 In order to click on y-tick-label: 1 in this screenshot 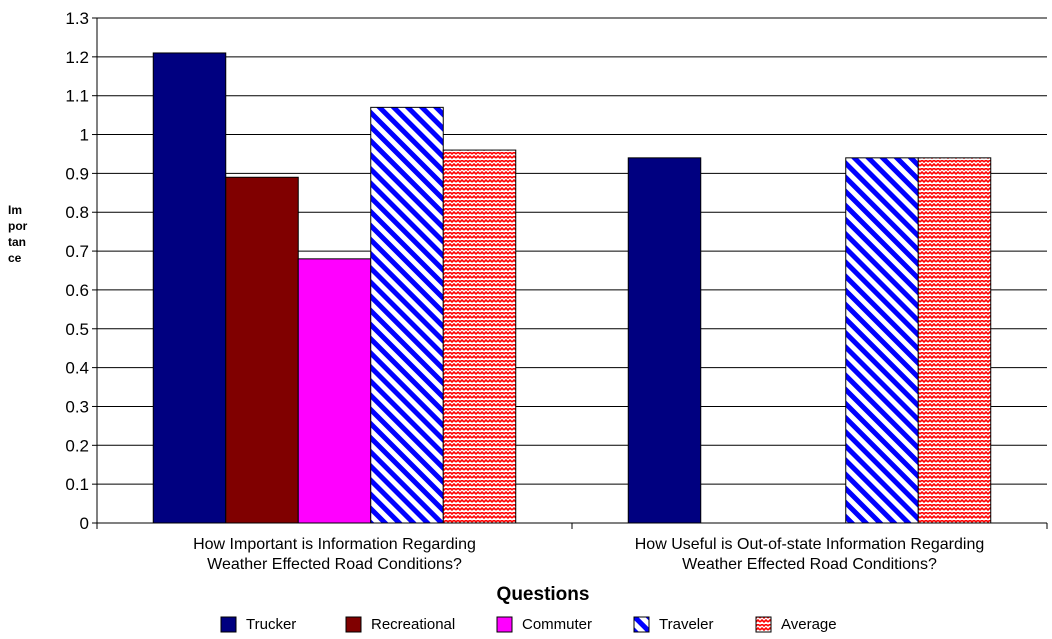, I will do `click(84, 135)`.